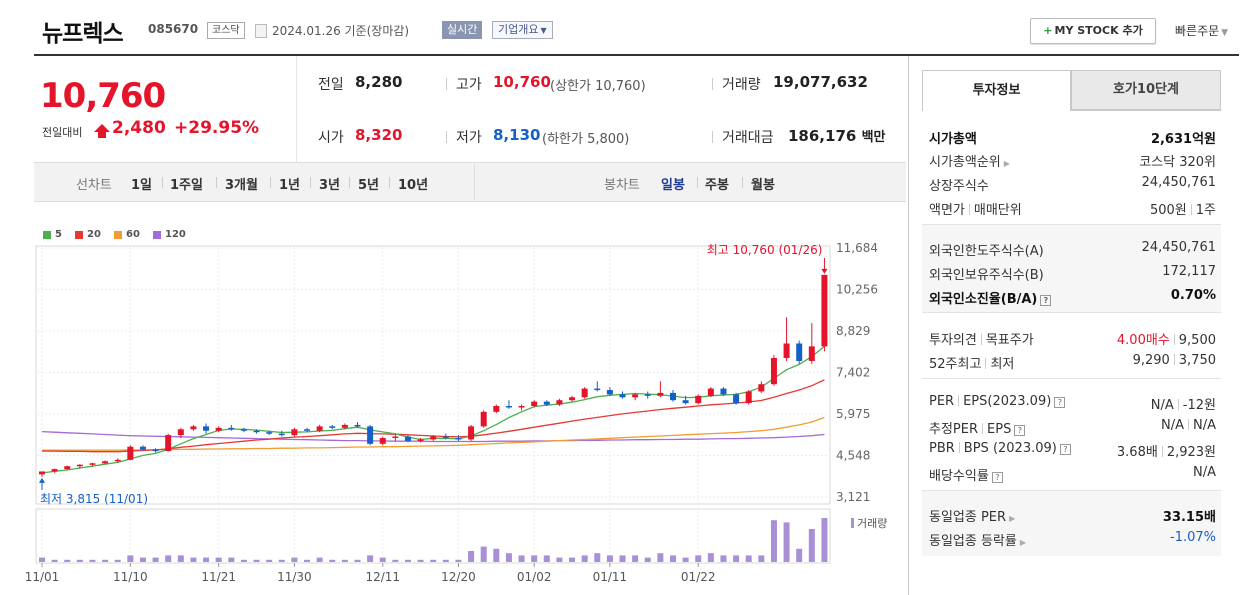 The height and width of the screenshot is (595, 1243). I want to click on max-annotation: 최고 10,760 (01/26), so click(765, 250).